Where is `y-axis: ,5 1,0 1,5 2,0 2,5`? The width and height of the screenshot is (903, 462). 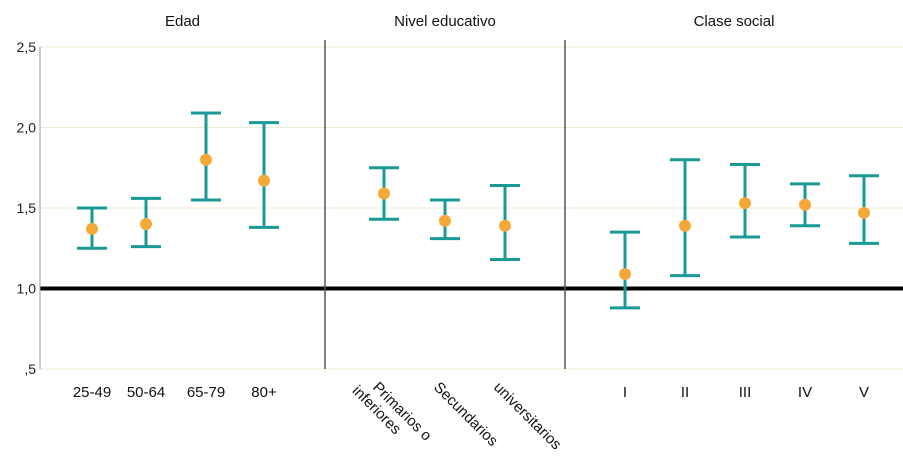
y-axis: ,5 1,0 1,5 2,0 2,5 is located at coordinates (29, 208).